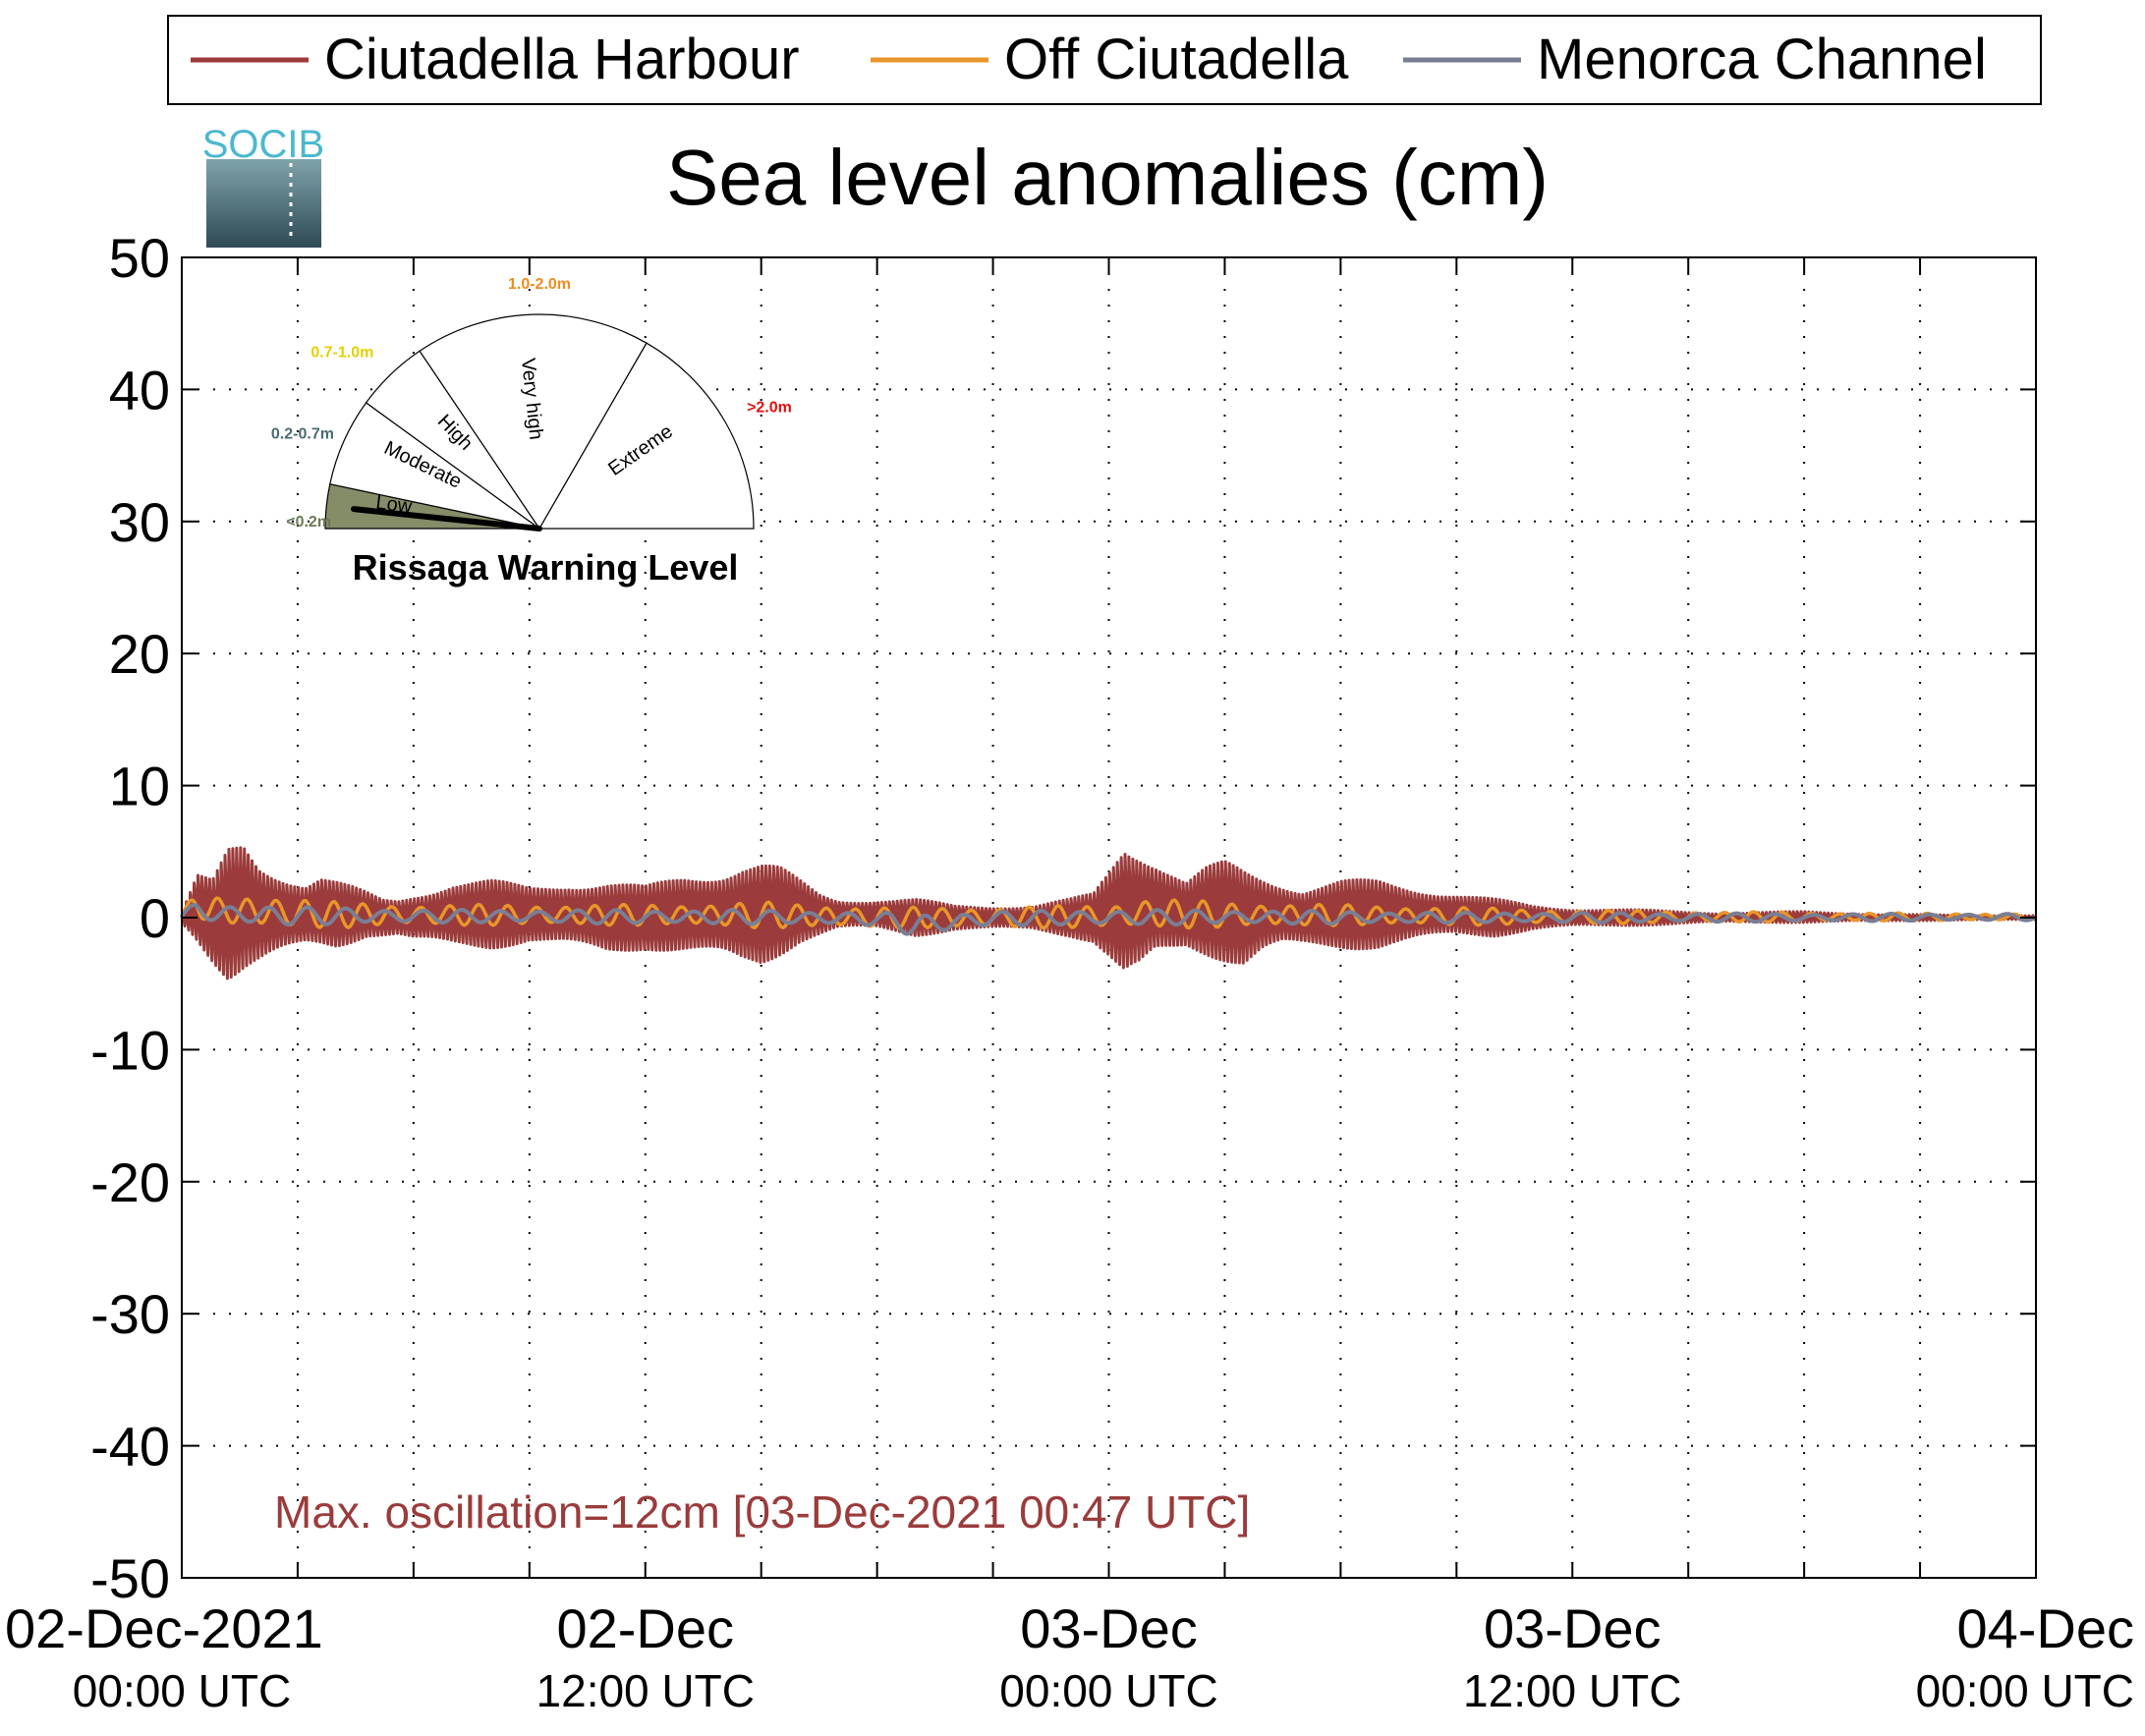 Image resolution: width=2145 pixels, height=1736 pixels. I want to click on socib-logo: SOCIB, so click(263, 185).